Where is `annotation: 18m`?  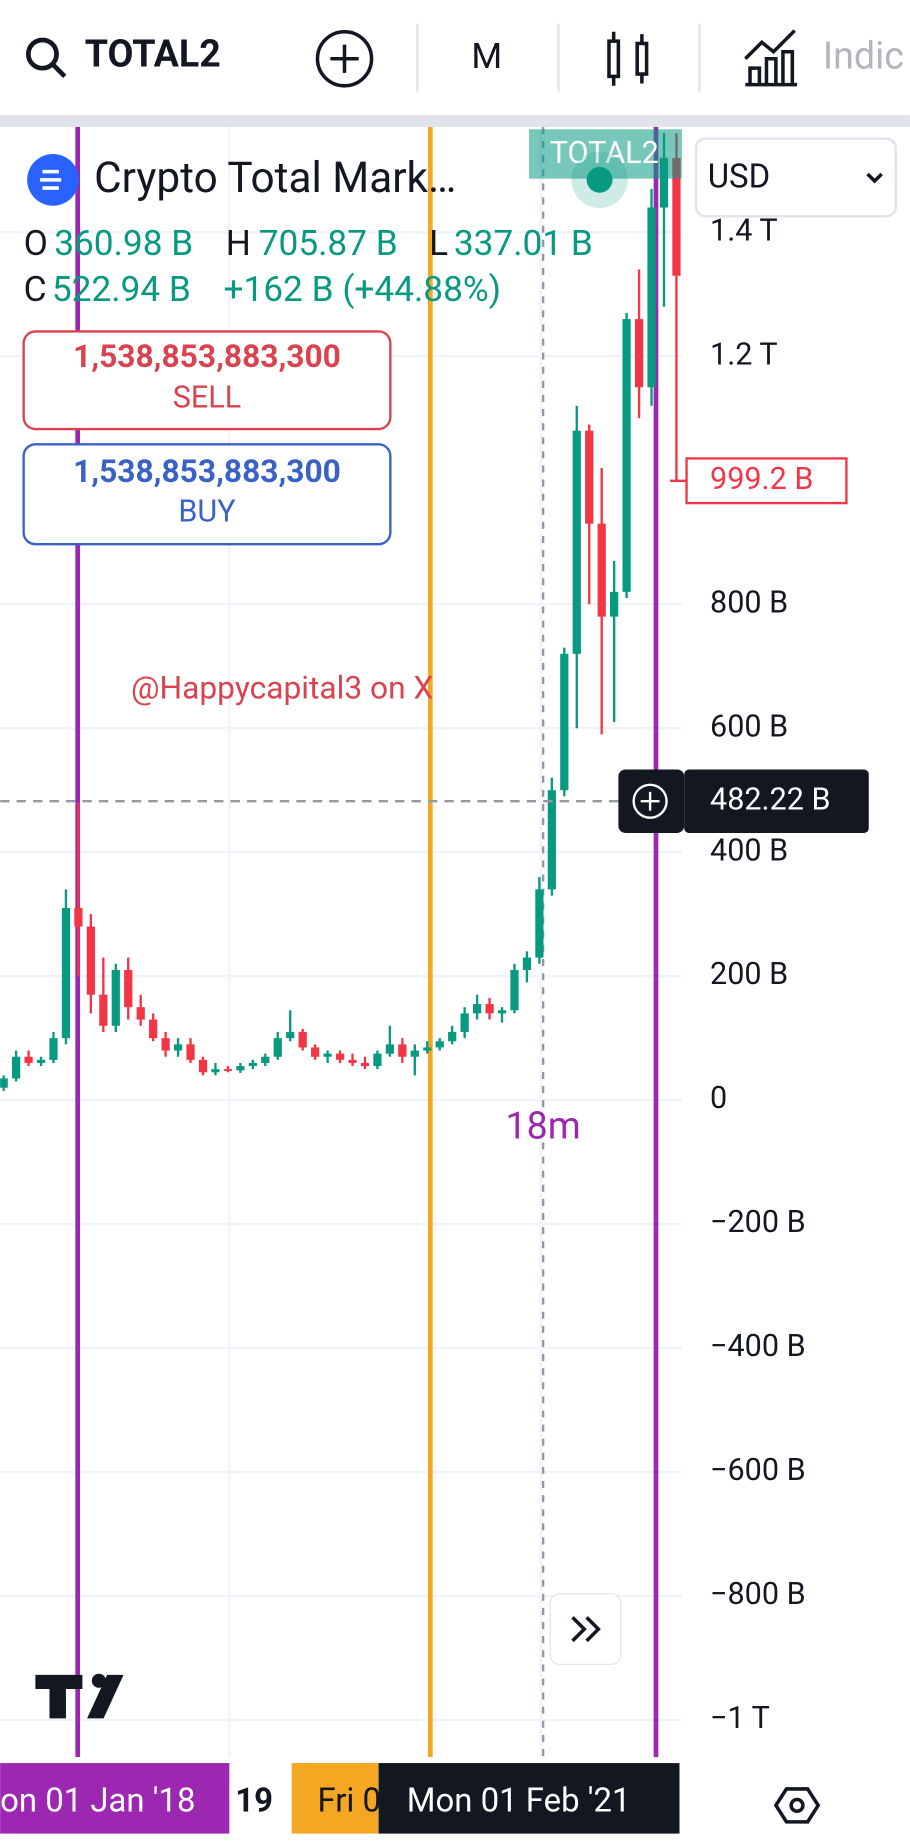 annotation: 18m is located at coordinates (543, 1126).